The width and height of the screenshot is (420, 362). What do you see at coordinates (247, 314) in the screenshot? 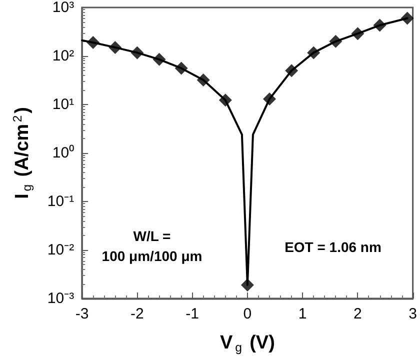
I see `x-tick-label: 0` at bounding box center [247, 314].